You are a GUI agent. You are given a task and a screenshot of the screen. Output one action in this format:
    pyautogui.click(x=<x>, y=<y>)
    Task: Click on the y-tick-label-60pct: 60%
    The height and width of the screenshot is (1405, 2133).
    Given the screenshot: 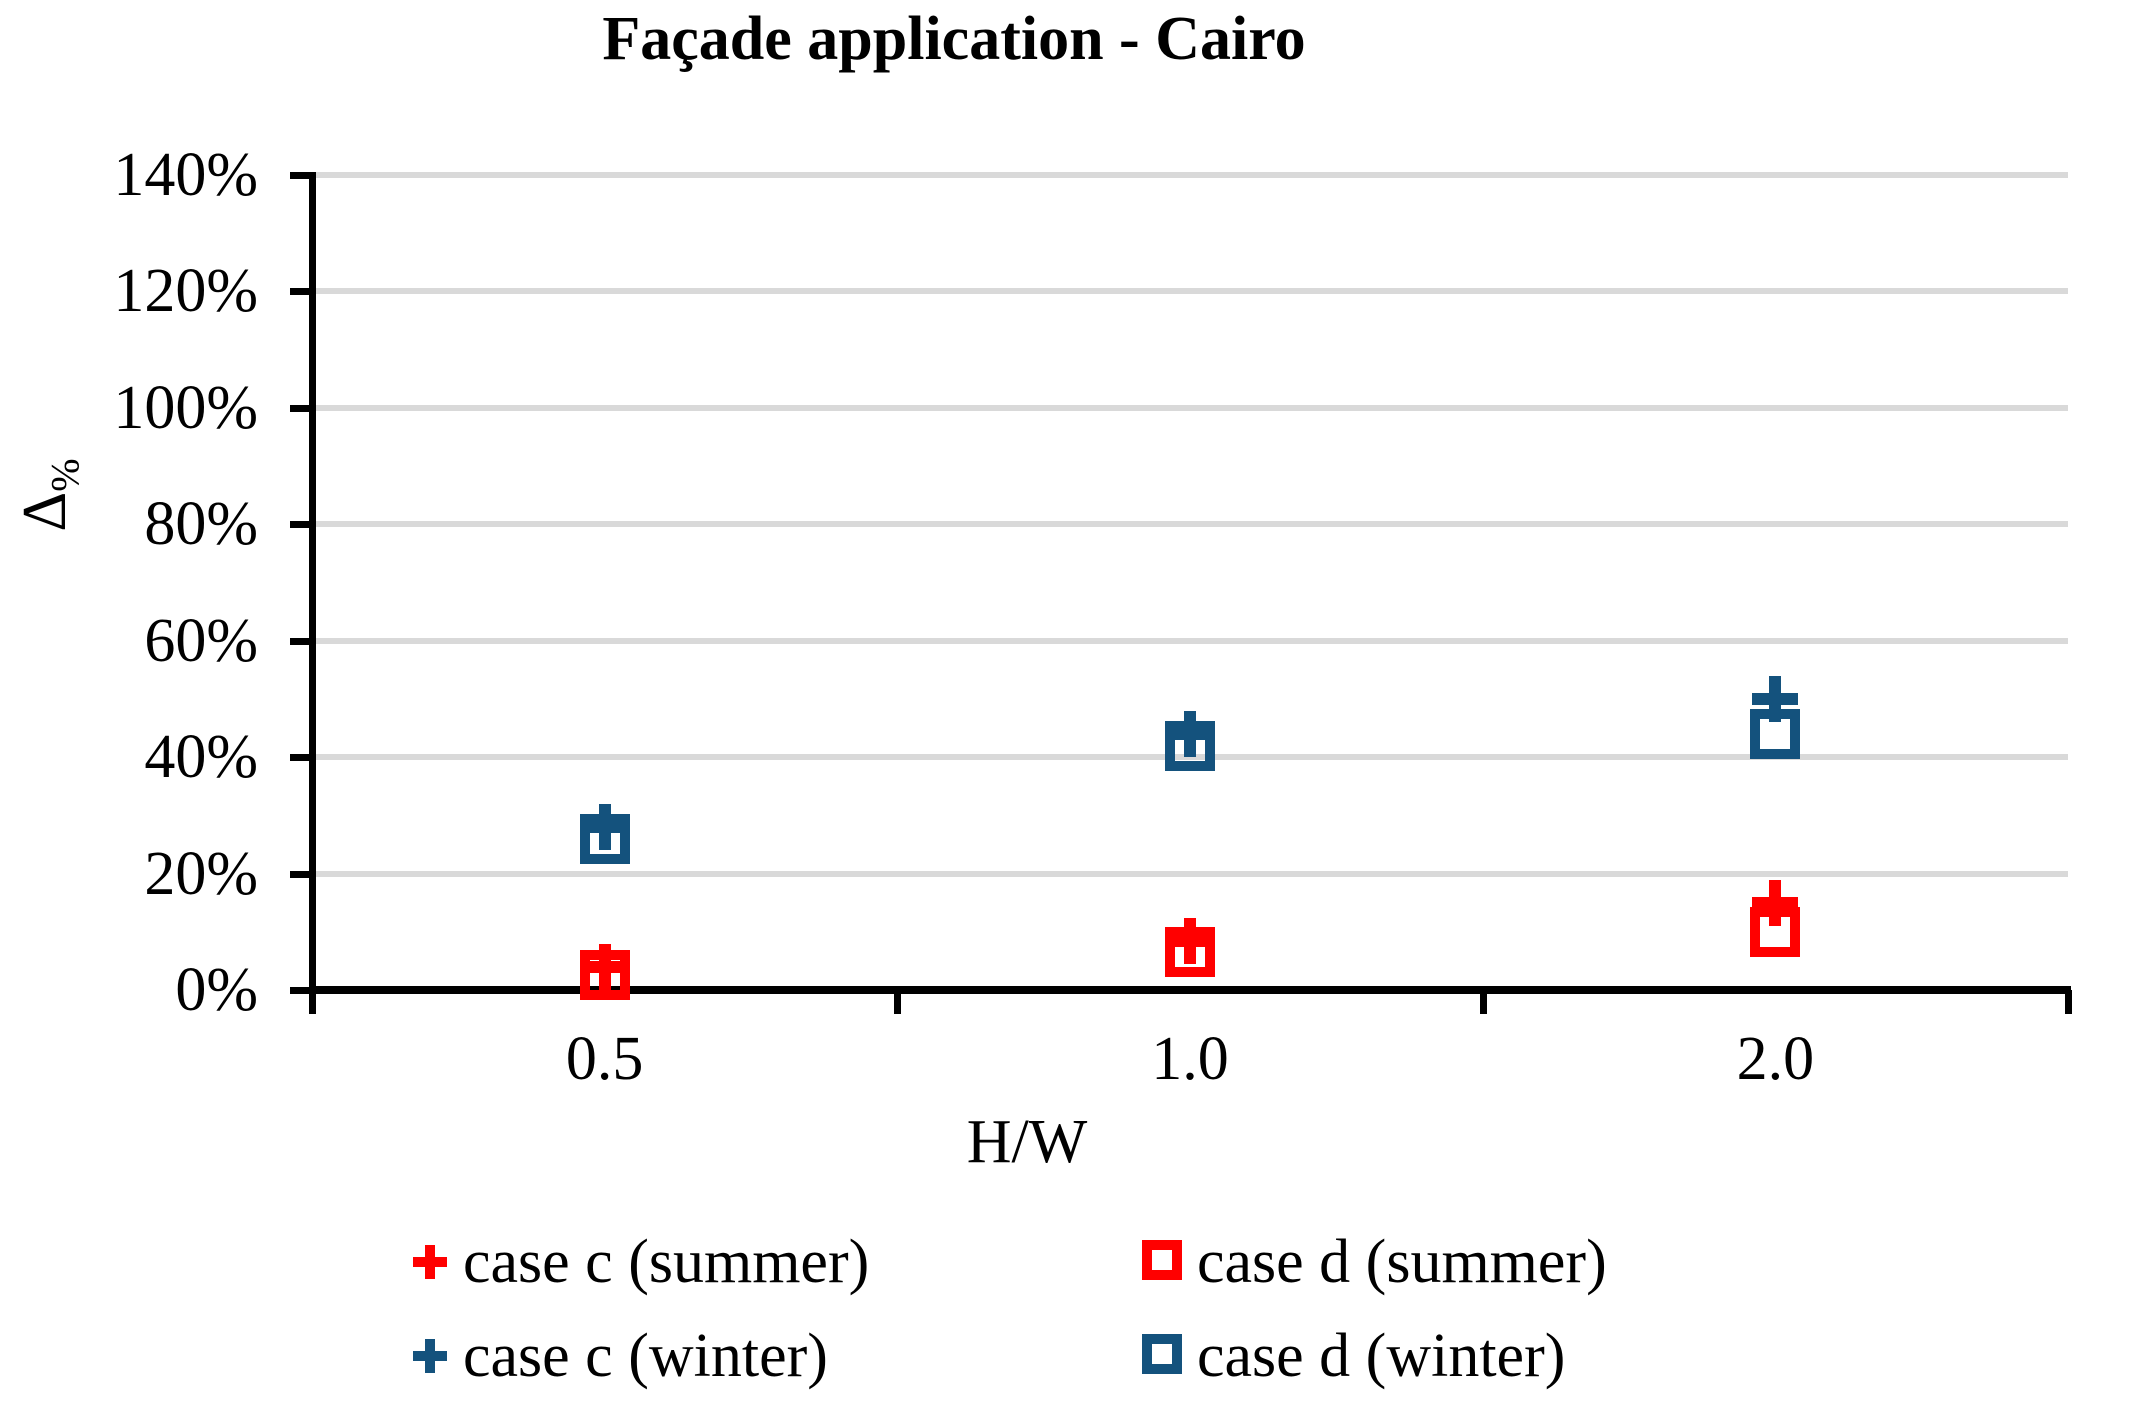 What is the action you would take?
    pyautogui.click(x=201, y=640)
    